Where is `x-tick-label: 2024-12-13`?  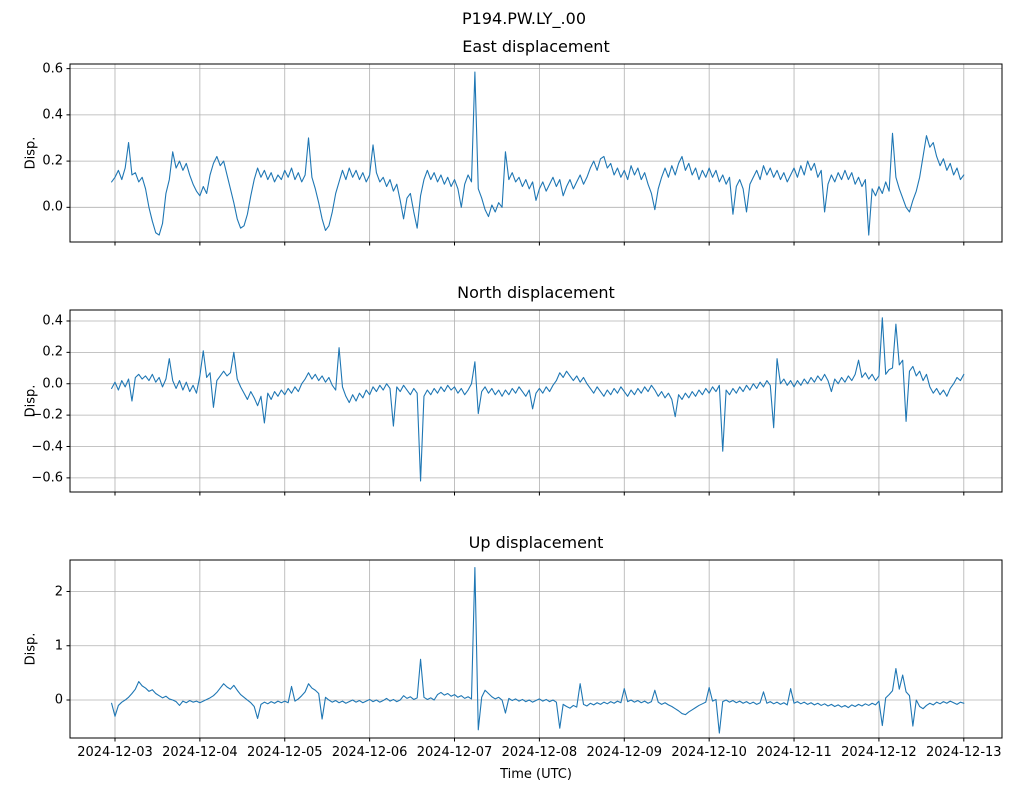 x-tick-label: 2024-12-13 is located at coordinates (964, 752).